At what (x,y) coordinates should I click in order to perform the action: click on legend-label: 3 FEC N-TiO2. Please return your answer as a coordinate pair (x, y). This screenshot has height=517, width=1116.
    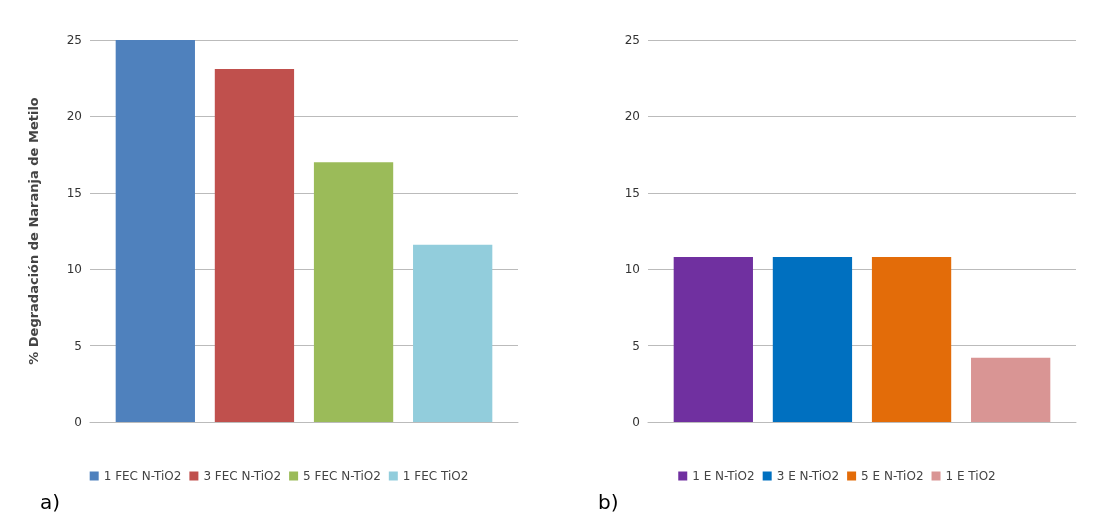
    Looking at the image, I should click on (242, 476).